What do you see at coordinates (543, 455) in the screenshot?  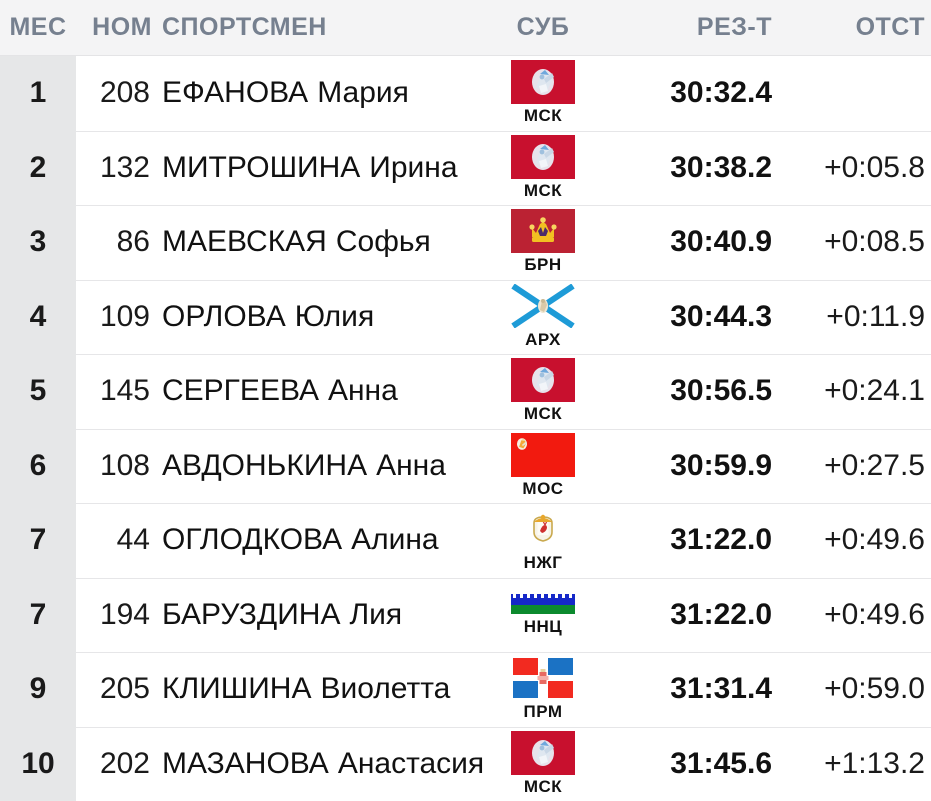 I see `flag-icon-mos` at bounding box center [543, 455].